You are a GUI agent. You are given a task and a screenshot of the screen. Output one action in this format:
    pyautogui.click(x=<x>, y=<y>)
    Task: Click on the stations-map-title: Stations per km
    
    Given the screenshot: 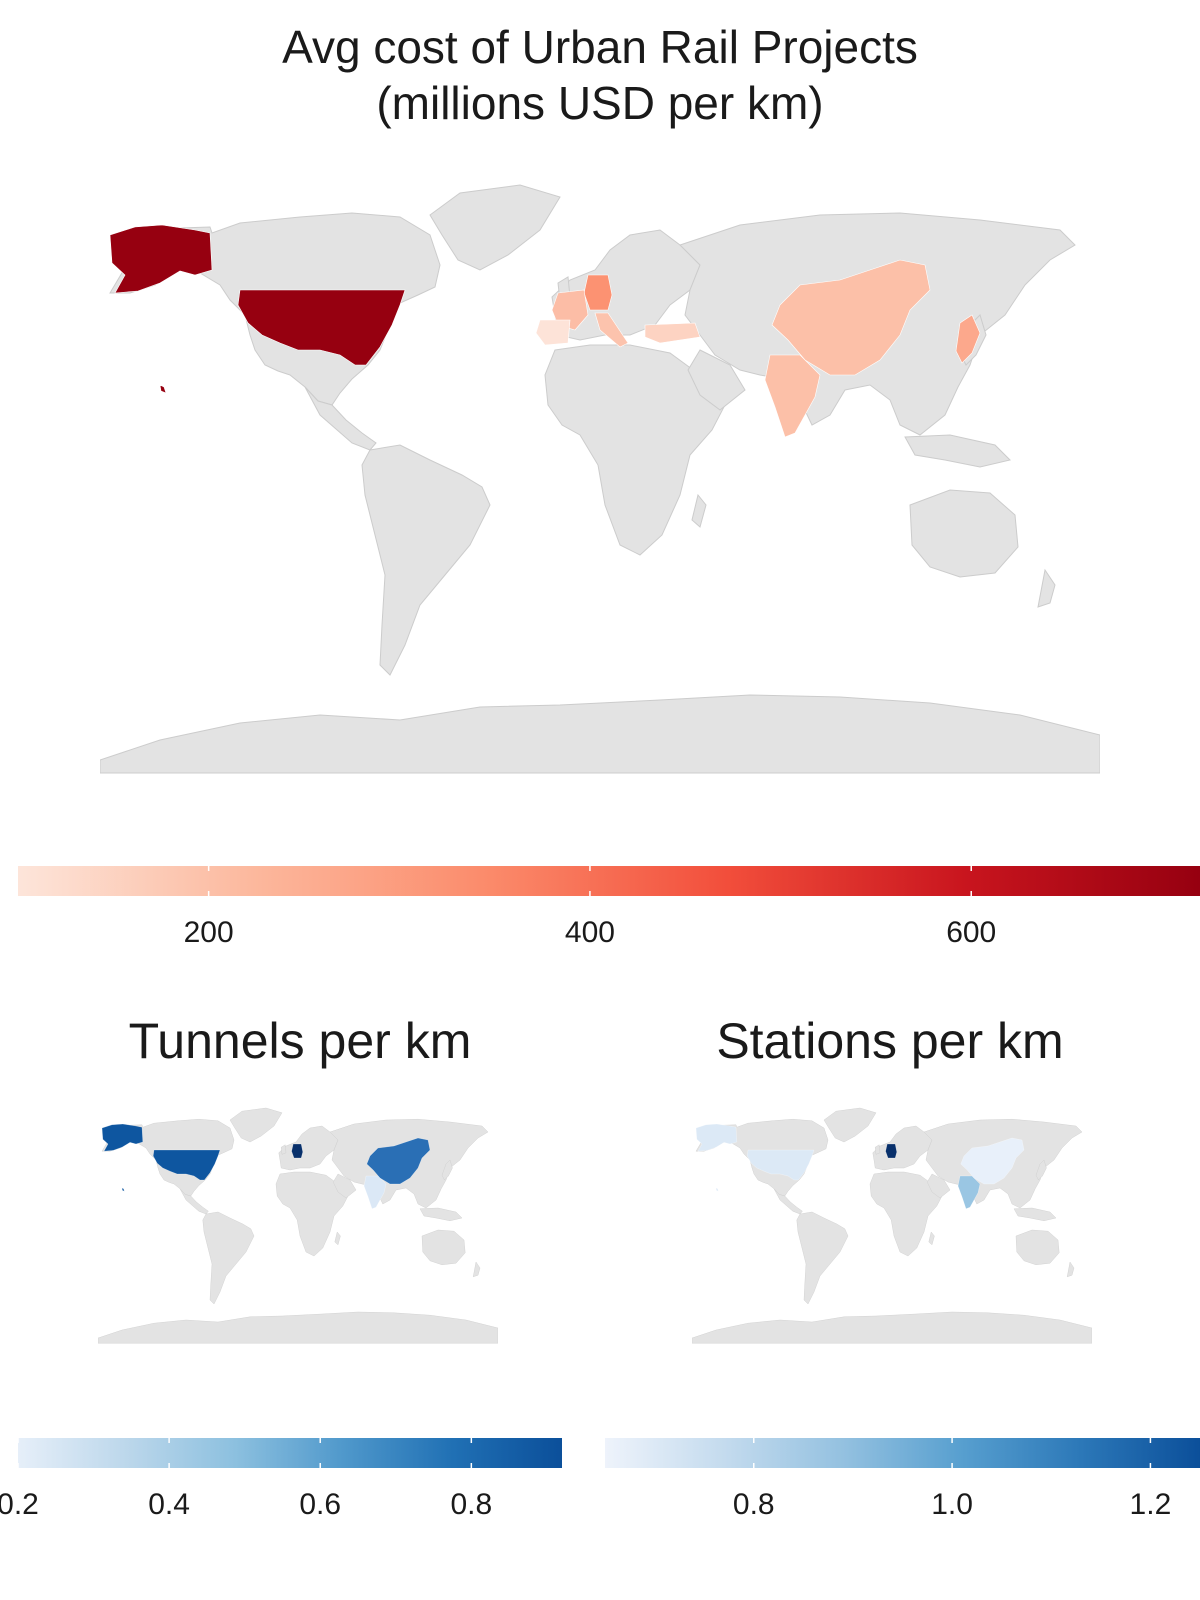 What is the action you would take?
    pyautogui.click(x=890, y=1041)
    